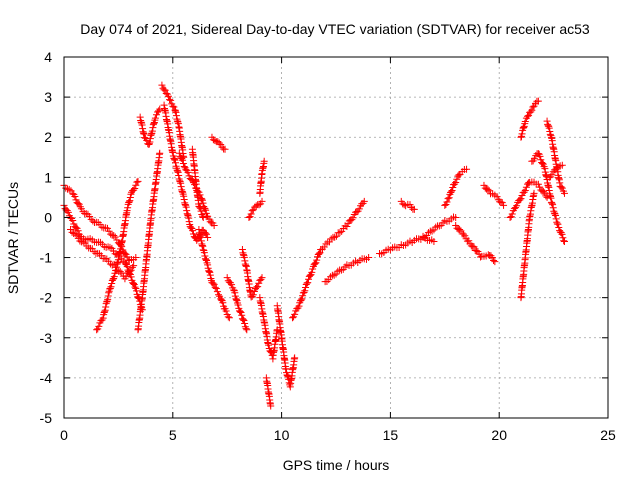  I want to click on y-tick-label: -5, so click(46, 418).